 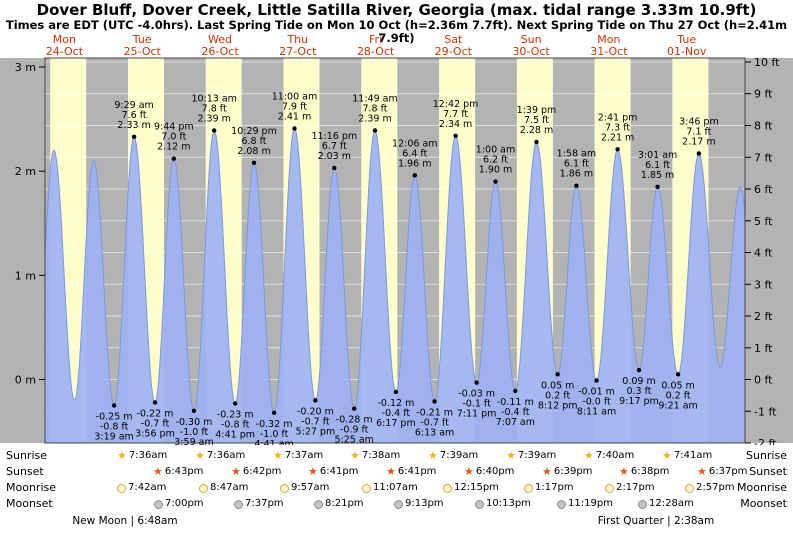 I want to click on tide-extremum-label: 12:42 pm, so click(x=456, y=104).